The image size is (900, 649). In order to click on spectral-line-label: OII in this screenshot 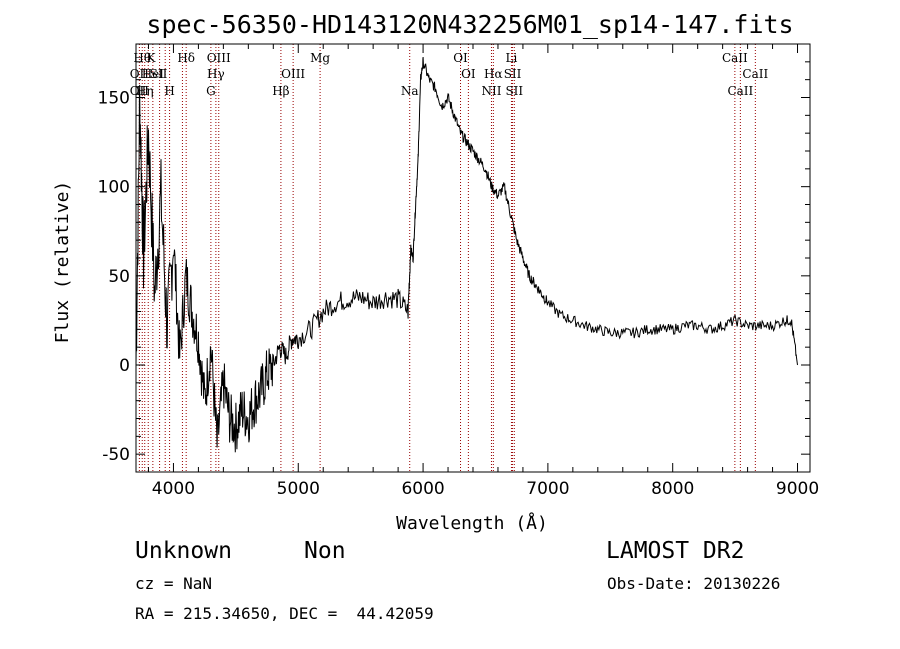, I will do `click(140, 74)`.